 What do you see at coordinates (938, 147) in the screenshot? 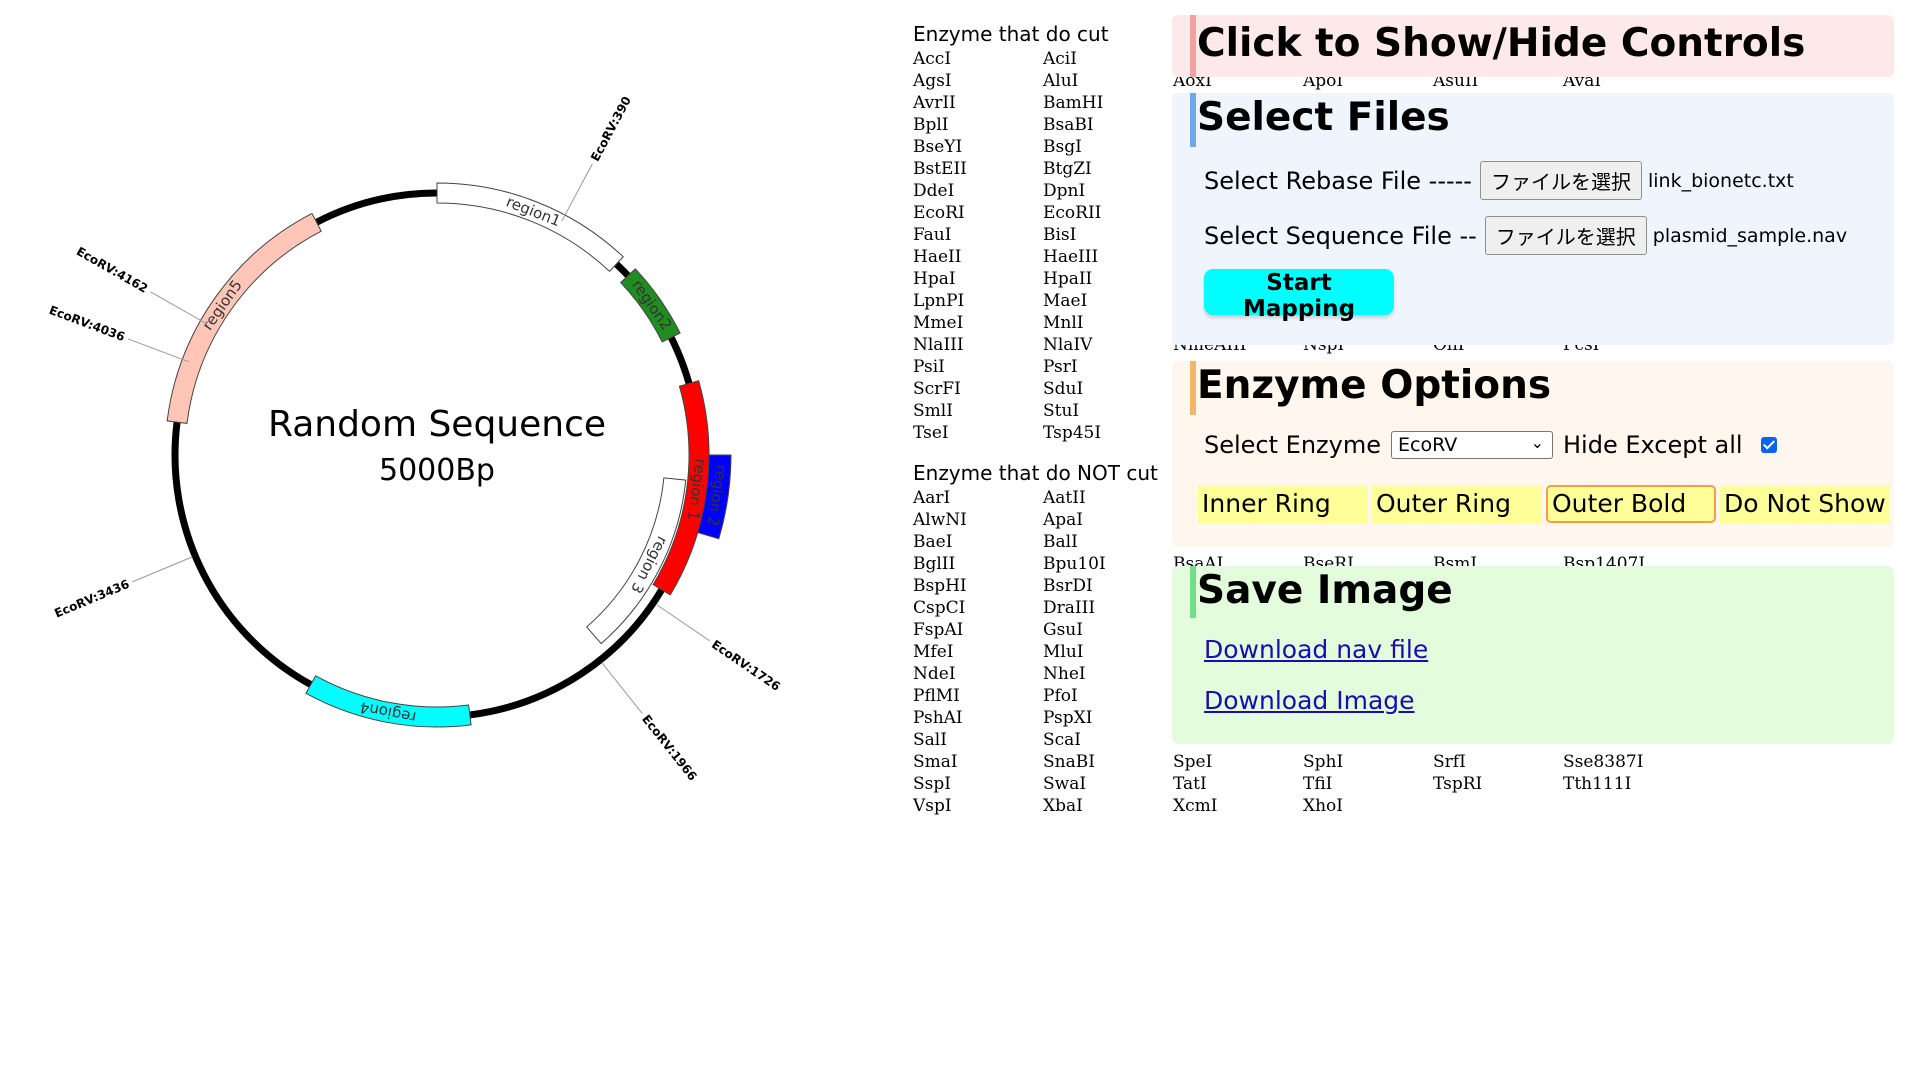
I see `enzyme-name: BseYI` at bounding box center [938, 147].